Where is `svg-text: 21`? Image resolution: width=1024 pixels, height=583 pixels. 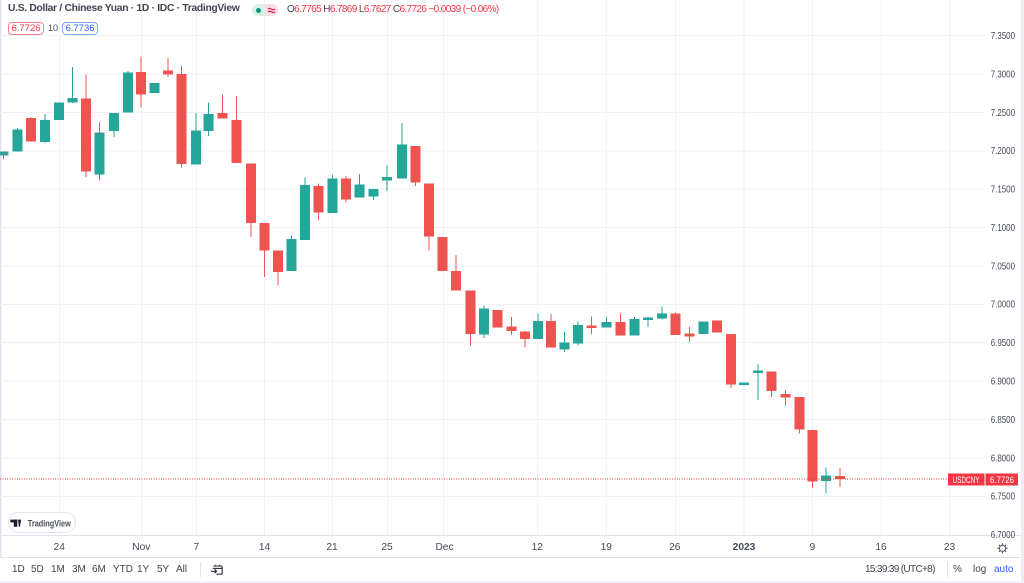
svg-text: 21 is located at coordinates (332, 547).